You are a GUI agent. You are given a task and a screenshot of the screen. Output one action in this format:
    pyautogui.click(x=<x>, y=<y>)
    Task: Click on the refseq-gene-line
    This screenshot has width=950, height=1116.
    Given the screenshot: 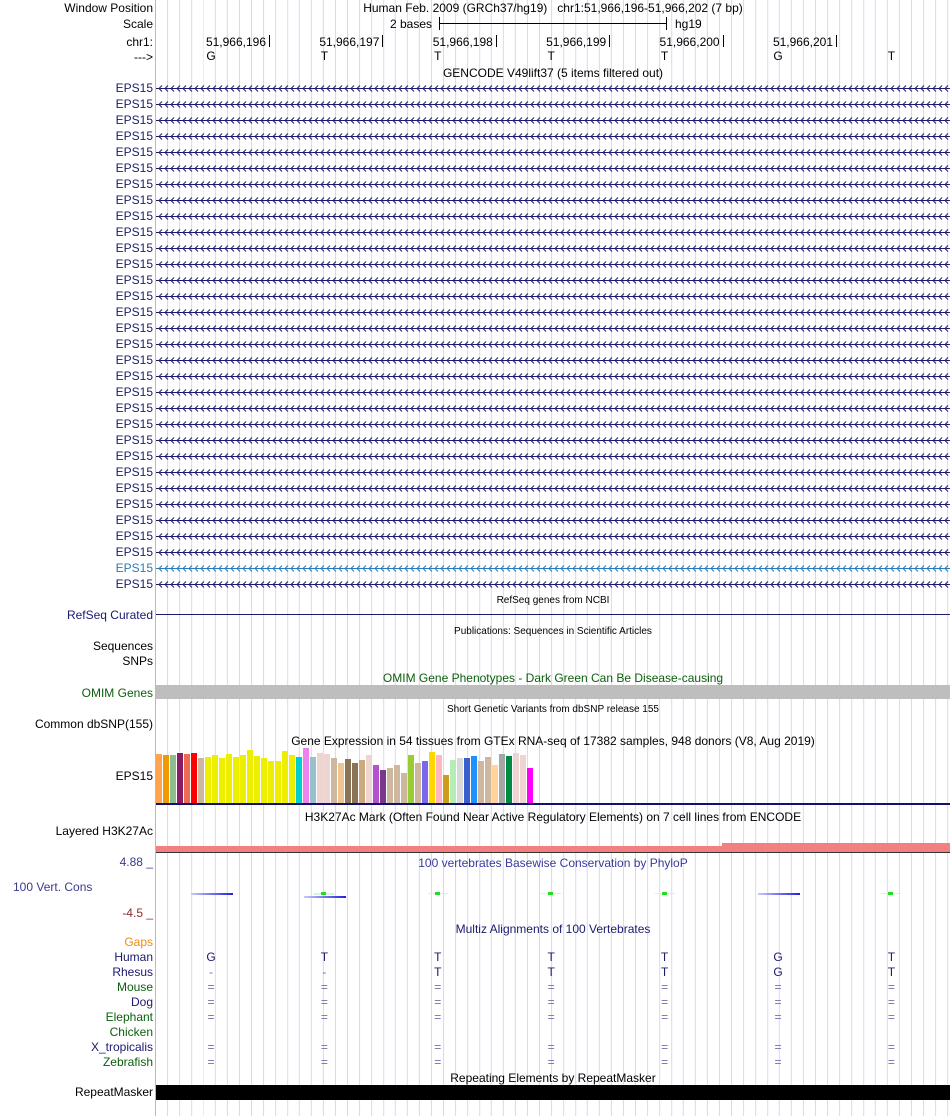 What is the action you would take?
    pyautogui.click(x=553, y=614)
    